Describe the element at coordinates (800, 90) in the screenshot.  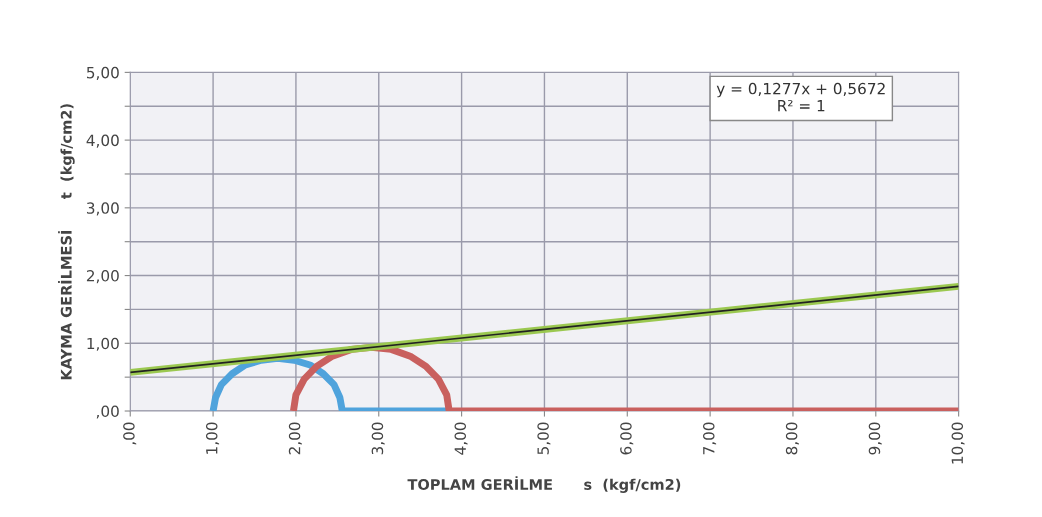
I see `annotation: y = 0,1277x + 0,5672` at that location.